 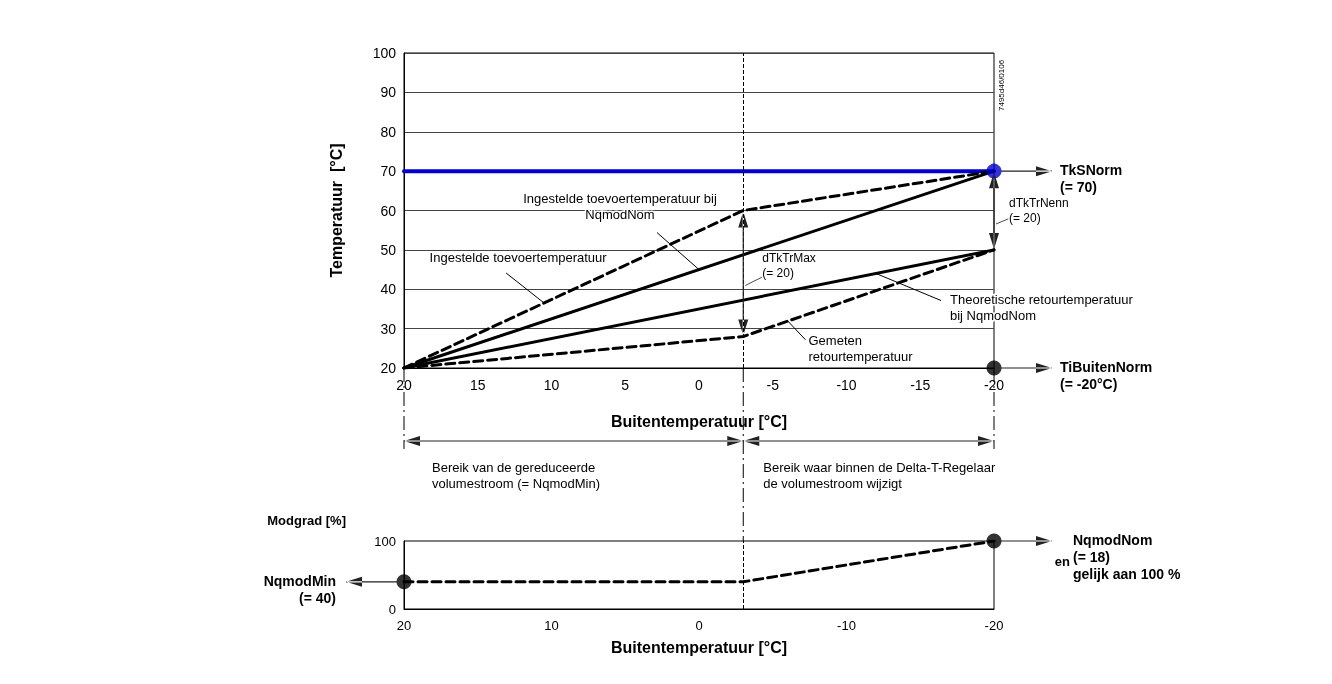 I want to click on y-tick-label: 50, so click(x=388, y=249).